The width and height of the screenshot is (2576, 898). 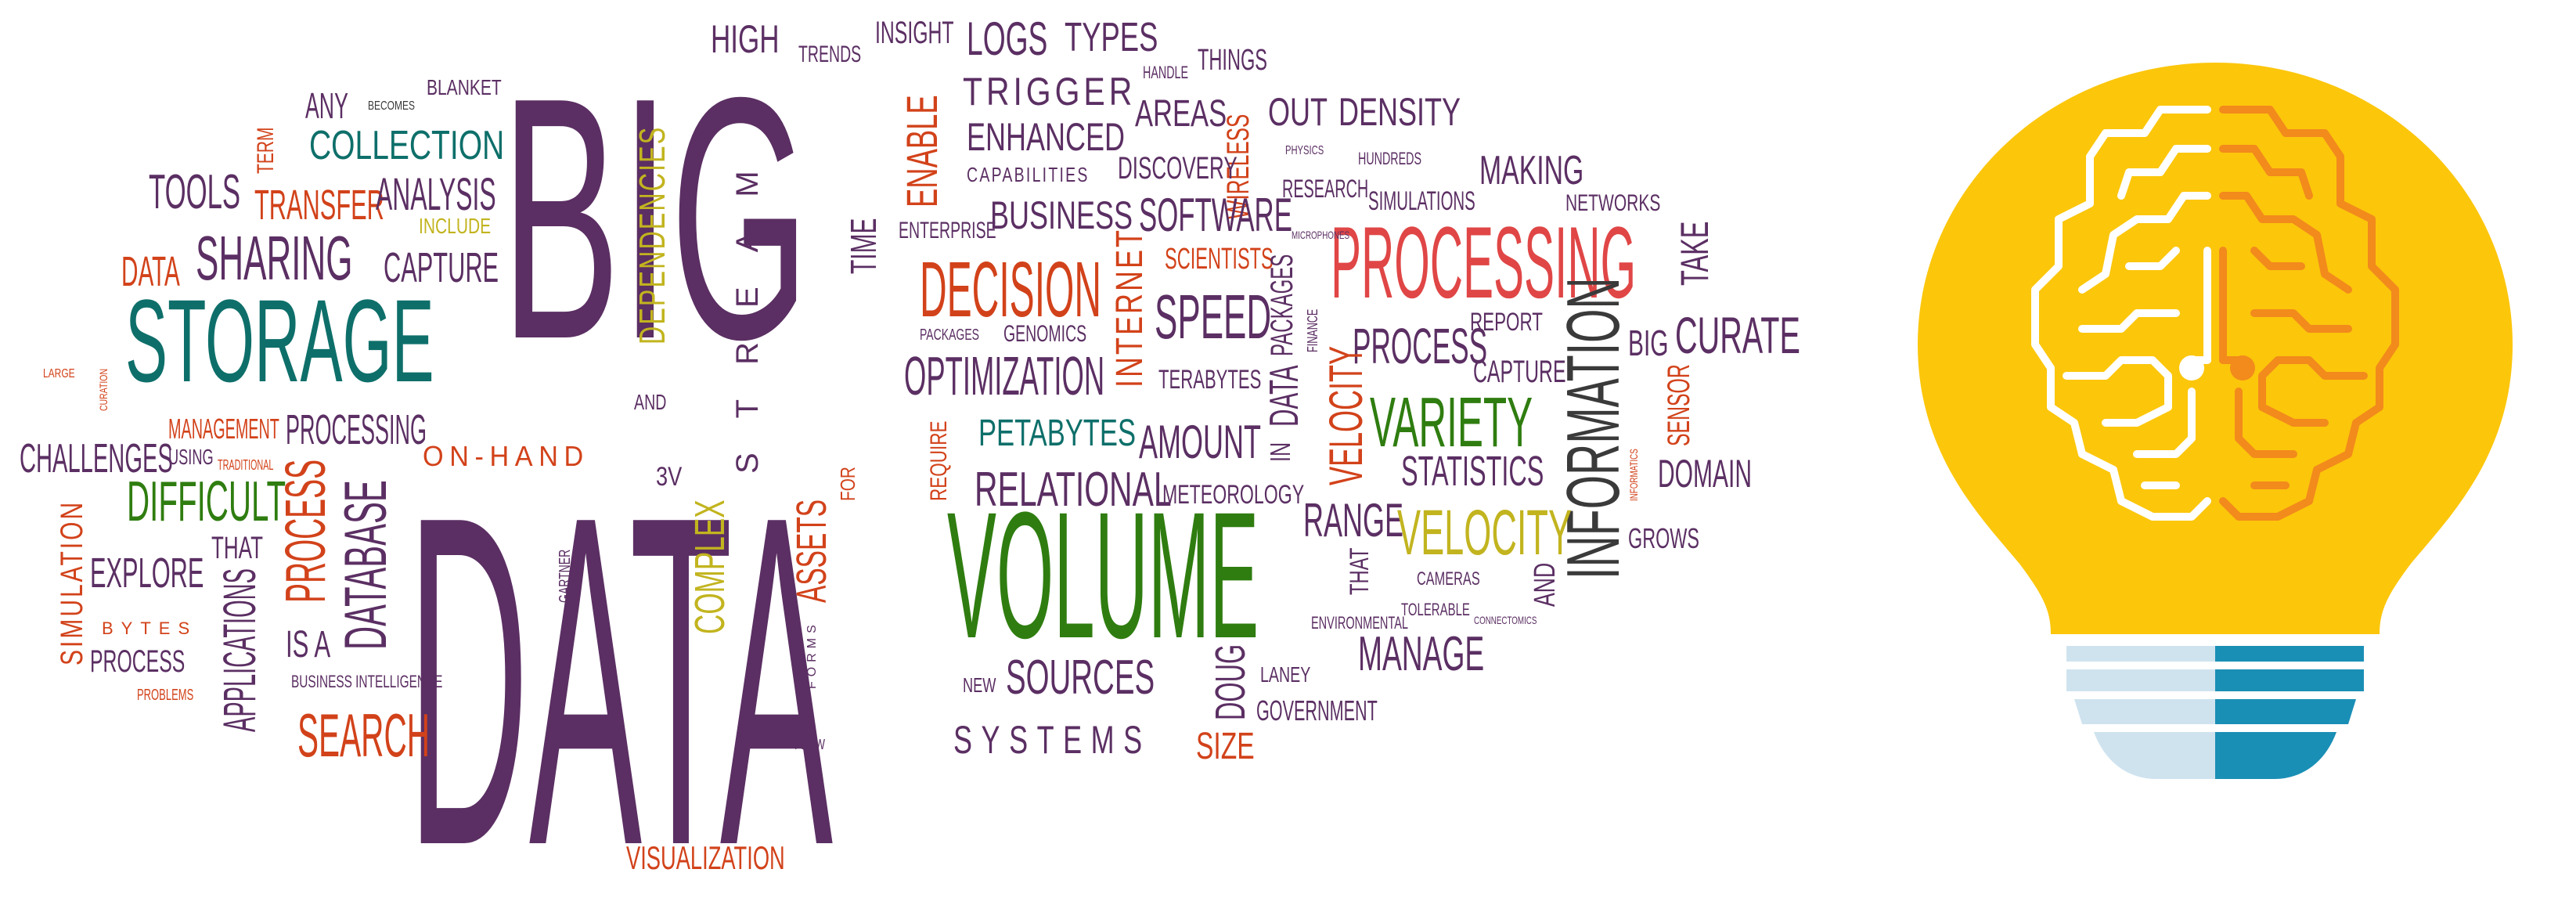 What do you see at coordinates (96, 458) in the screenshot?
I see `word-challenges: CHALLENGES` at bounding box center [96, 458].